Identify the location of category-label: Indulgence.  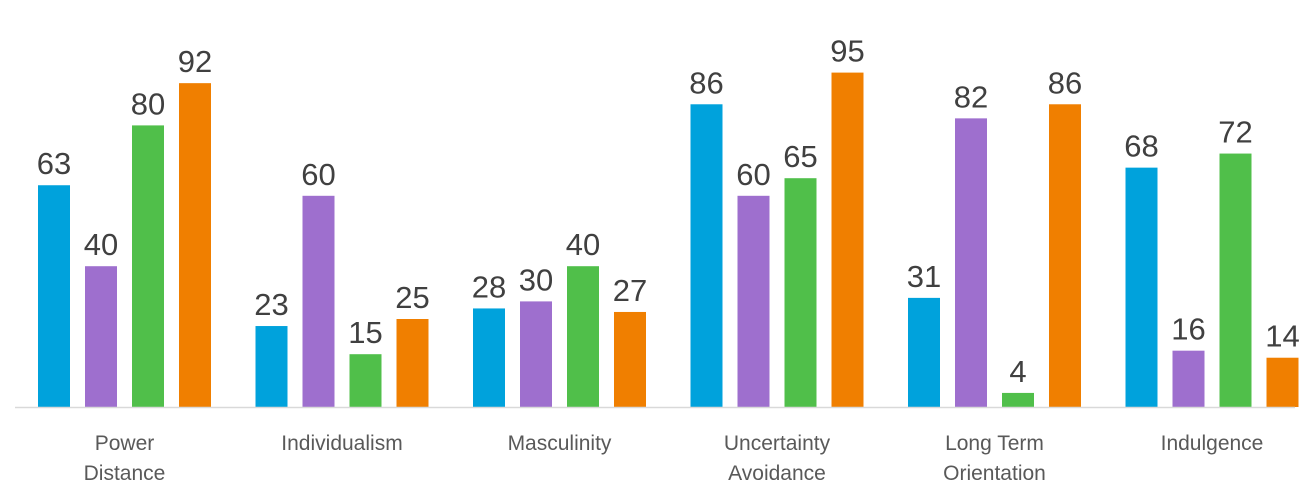
(1212, 443).